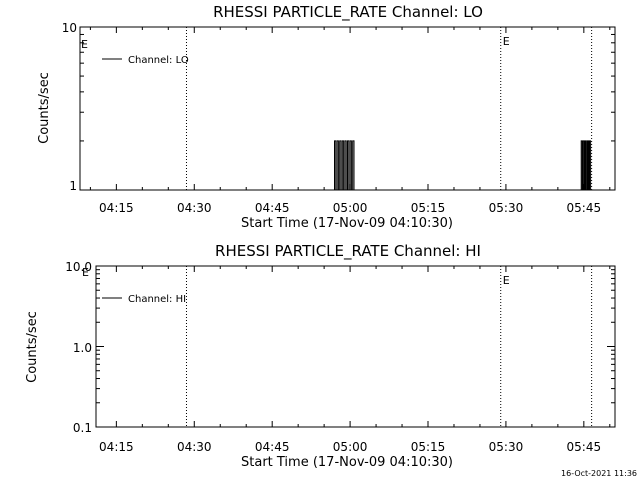 Image resolution: width=640 pixels, height=480 pixels. What do you see at coordinates (44, 108) in the screenshot?
I see `panel-lo-ylabel: Counts/sec` at bounding box center [44, 108].